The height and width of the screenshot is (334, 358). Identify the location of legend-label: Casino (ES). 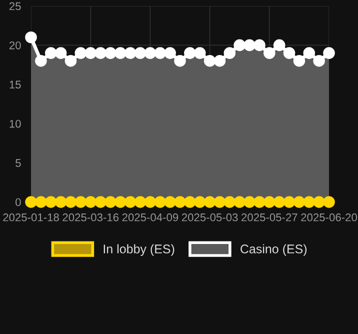
(273, 250).